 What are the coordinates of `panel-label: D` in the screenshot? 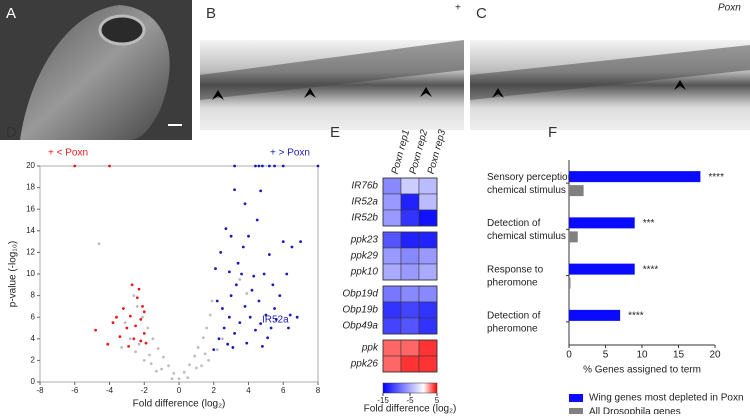 It's located at (11, 132).